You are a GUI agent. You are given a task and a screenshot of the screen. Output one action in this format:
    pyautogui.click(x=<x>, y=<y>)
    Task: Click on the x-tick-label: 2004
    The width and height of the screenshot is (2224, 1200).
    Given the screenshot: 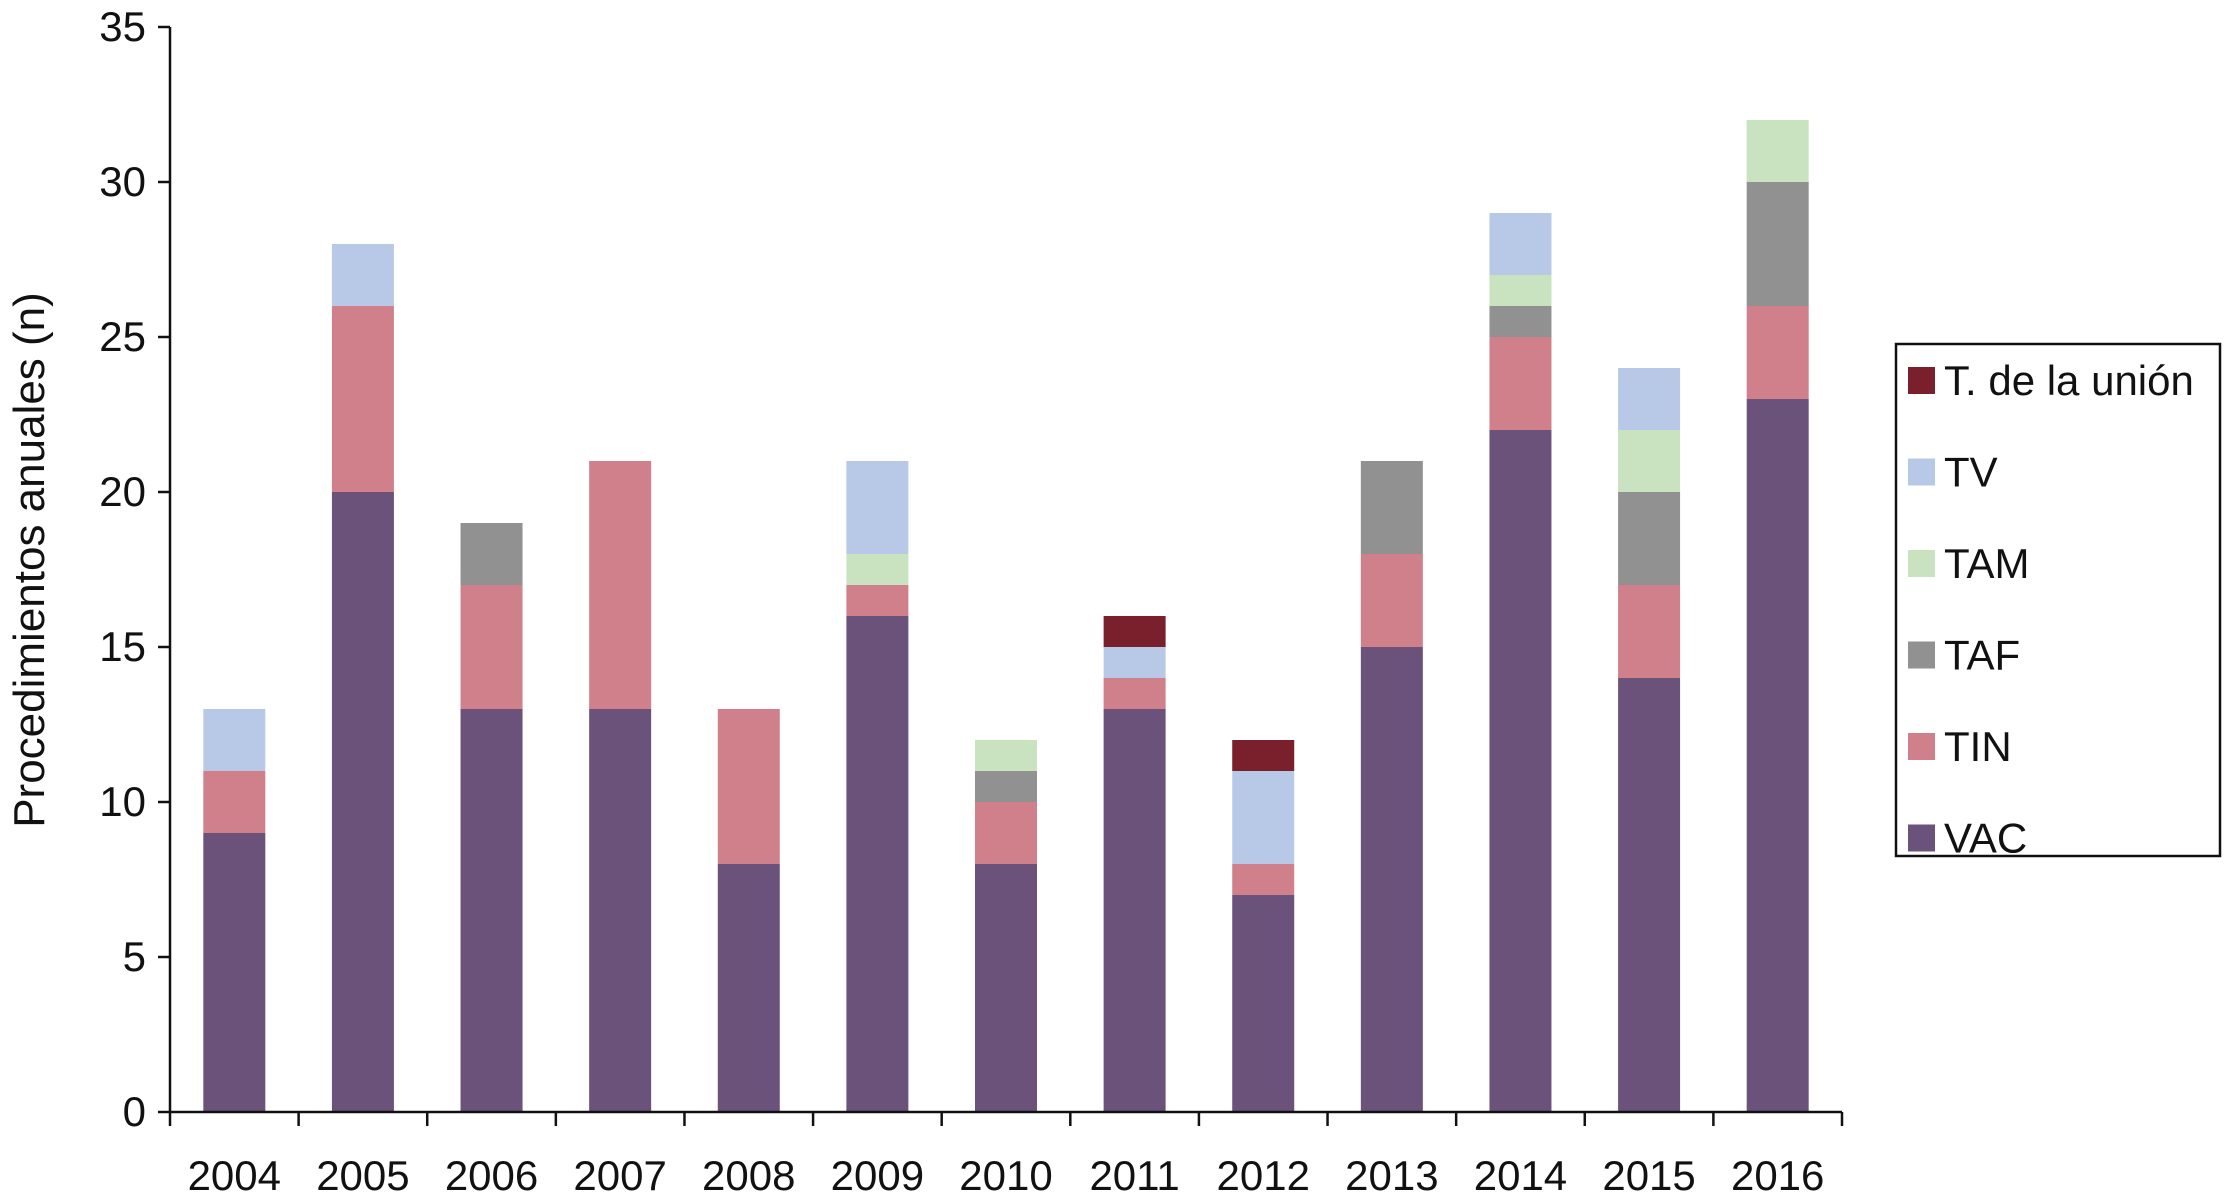 What is the action you would take?
    pyautogui.click(x=234, y=1175)
    